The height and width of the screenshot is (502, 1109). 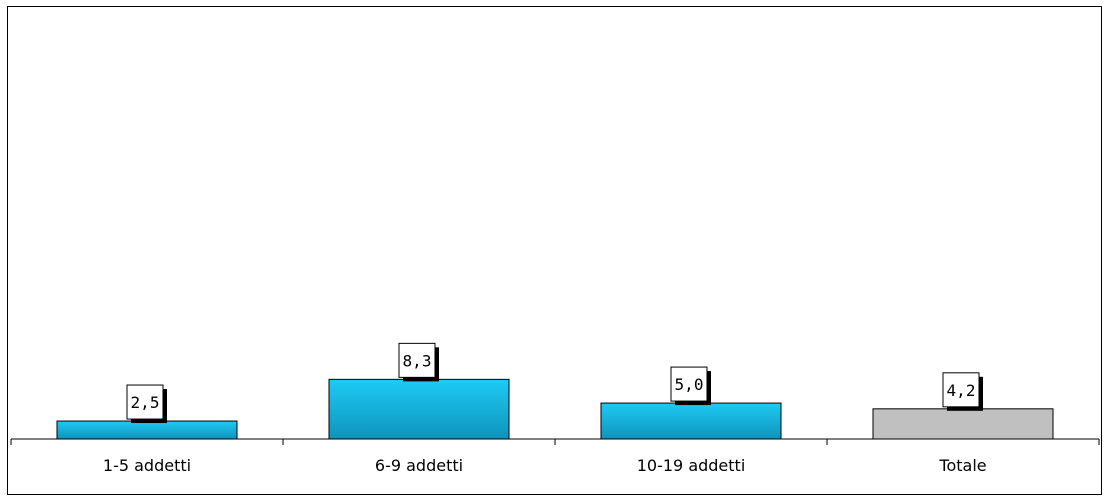 I want to click on data-labels: 2,5 8,3 5,0 4,2, so click(x=554, y=383).